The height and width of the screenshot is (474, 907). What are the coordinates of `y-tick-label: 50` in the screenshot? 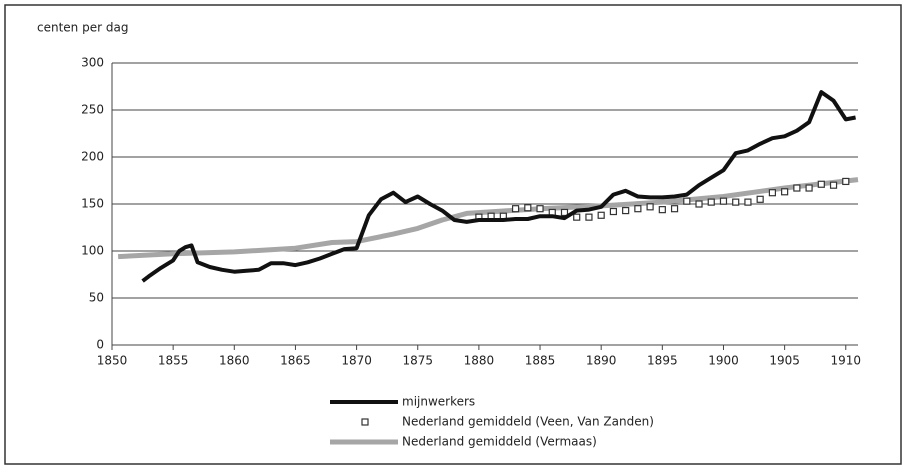 It's located at (96, 298).